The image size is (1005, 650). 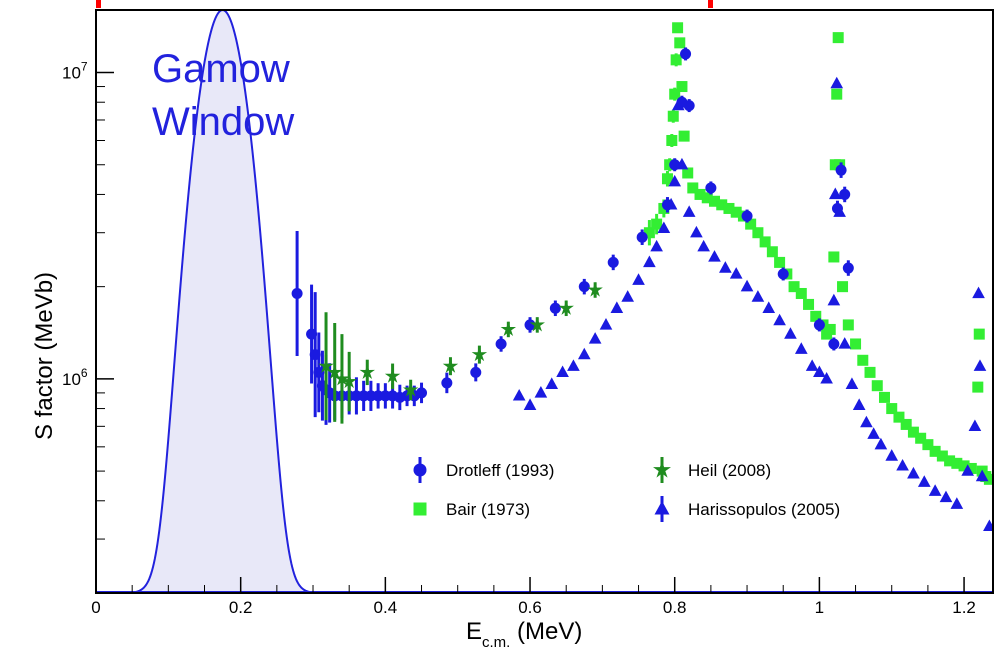 What do you see at coordinates (75, 71) in the screenshot?
I see `y-tick-label: 10⁷` at bounding box center [75, 71].